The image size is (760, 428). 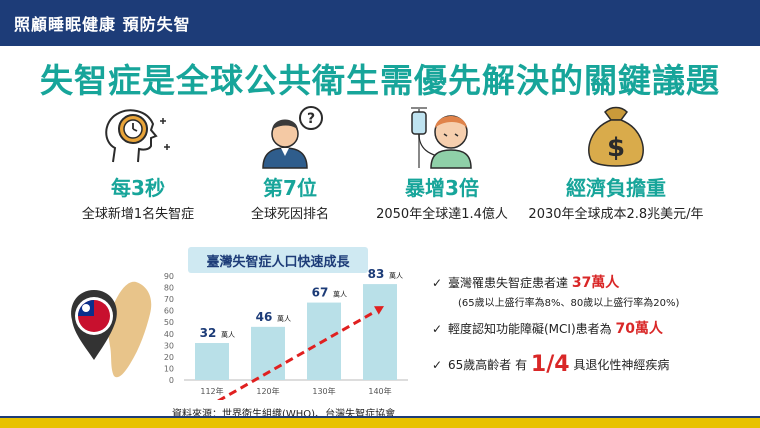 What do you see at coordinates (639, 329) in the screenshot?
I see `bullet-highlight: 70萬人` at bounding box center [639, 329].